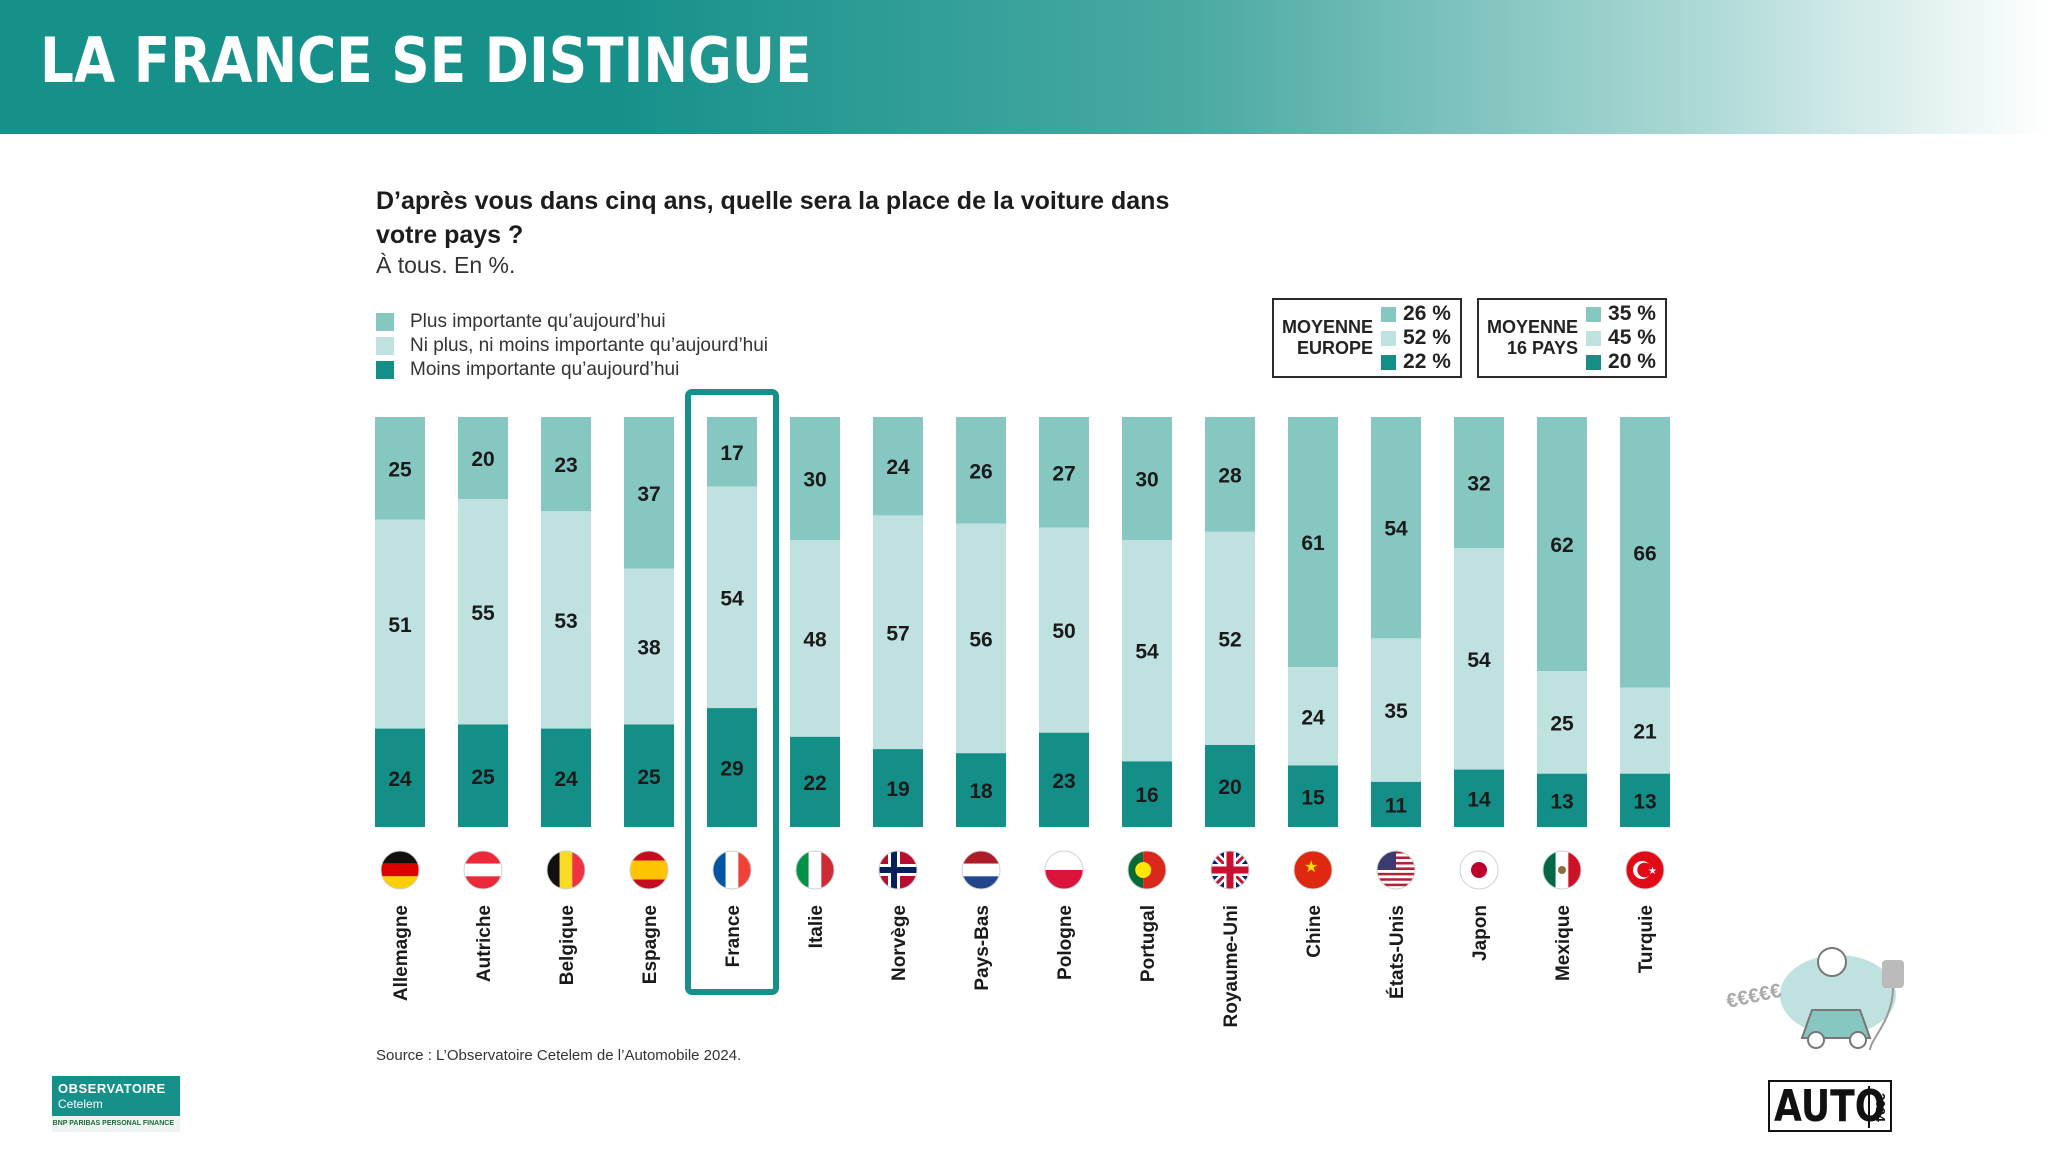  What do you see at coordinates (545, 369) in the screenshot?
I see `legend-label: Moins importante qu’aujourd’hui` at bounding box center [545, 369].